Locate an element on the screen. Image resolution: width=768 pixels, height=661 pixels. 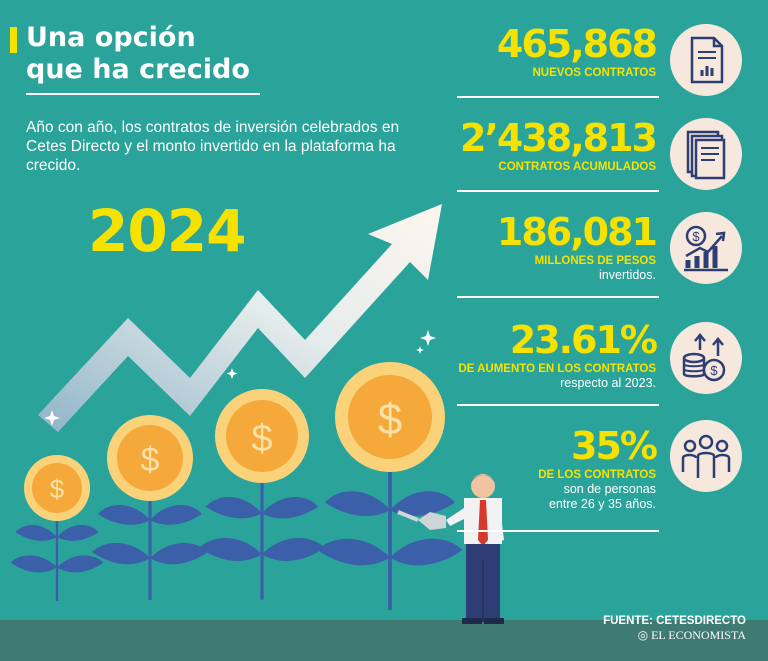
coin-4: $ is located at coordinates (390, 417).